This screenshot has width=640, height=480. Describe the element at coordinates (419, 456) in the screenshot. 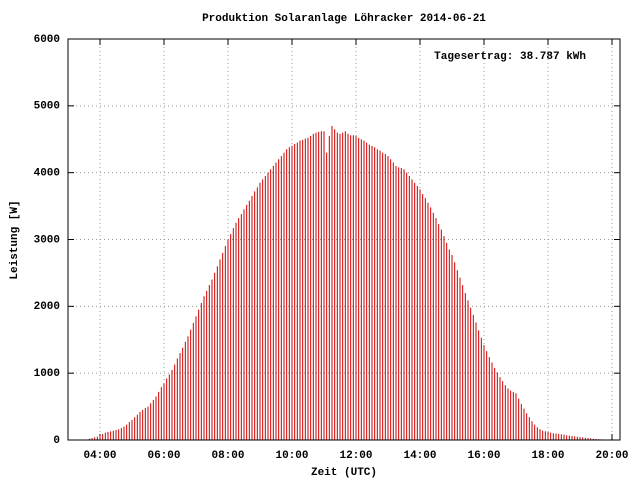

I see `x-tick-label: 14:00` at that location.